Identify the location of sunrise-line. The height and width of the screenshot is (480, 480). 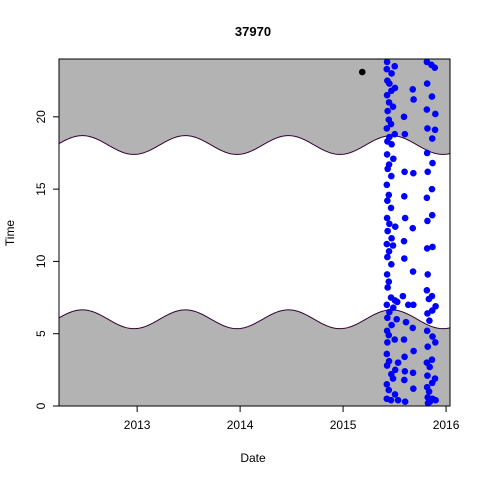
(254, 319).